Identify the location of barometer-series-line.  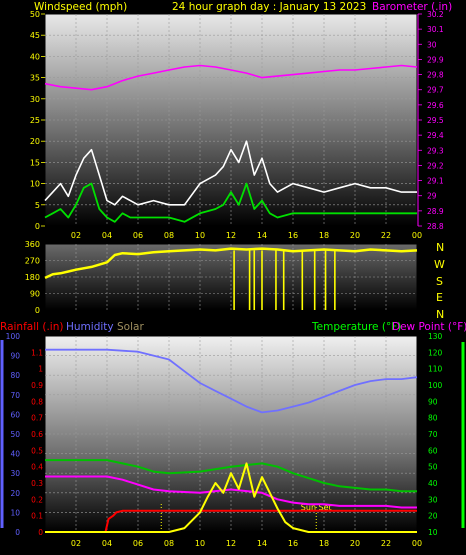
(231, 77).